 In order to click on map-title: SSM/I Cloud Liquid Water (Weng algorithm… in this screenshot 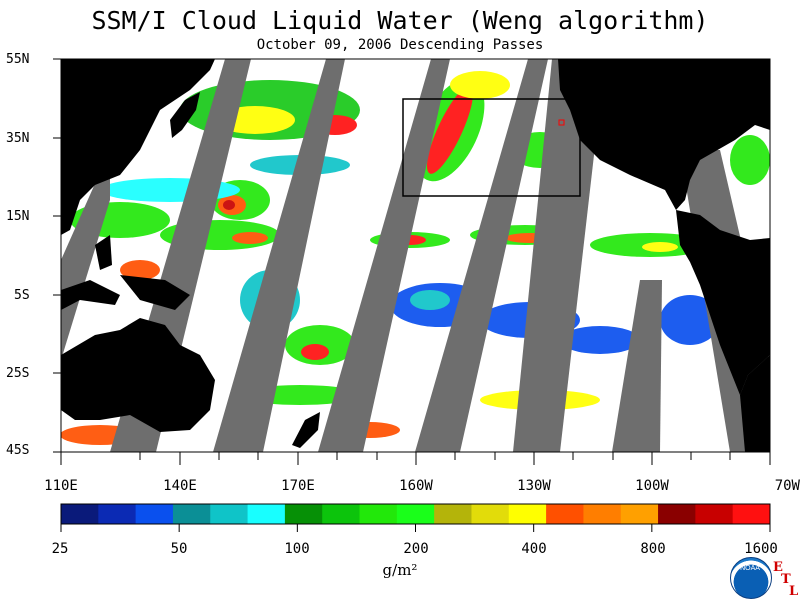, I will do `click(400, 20)`.